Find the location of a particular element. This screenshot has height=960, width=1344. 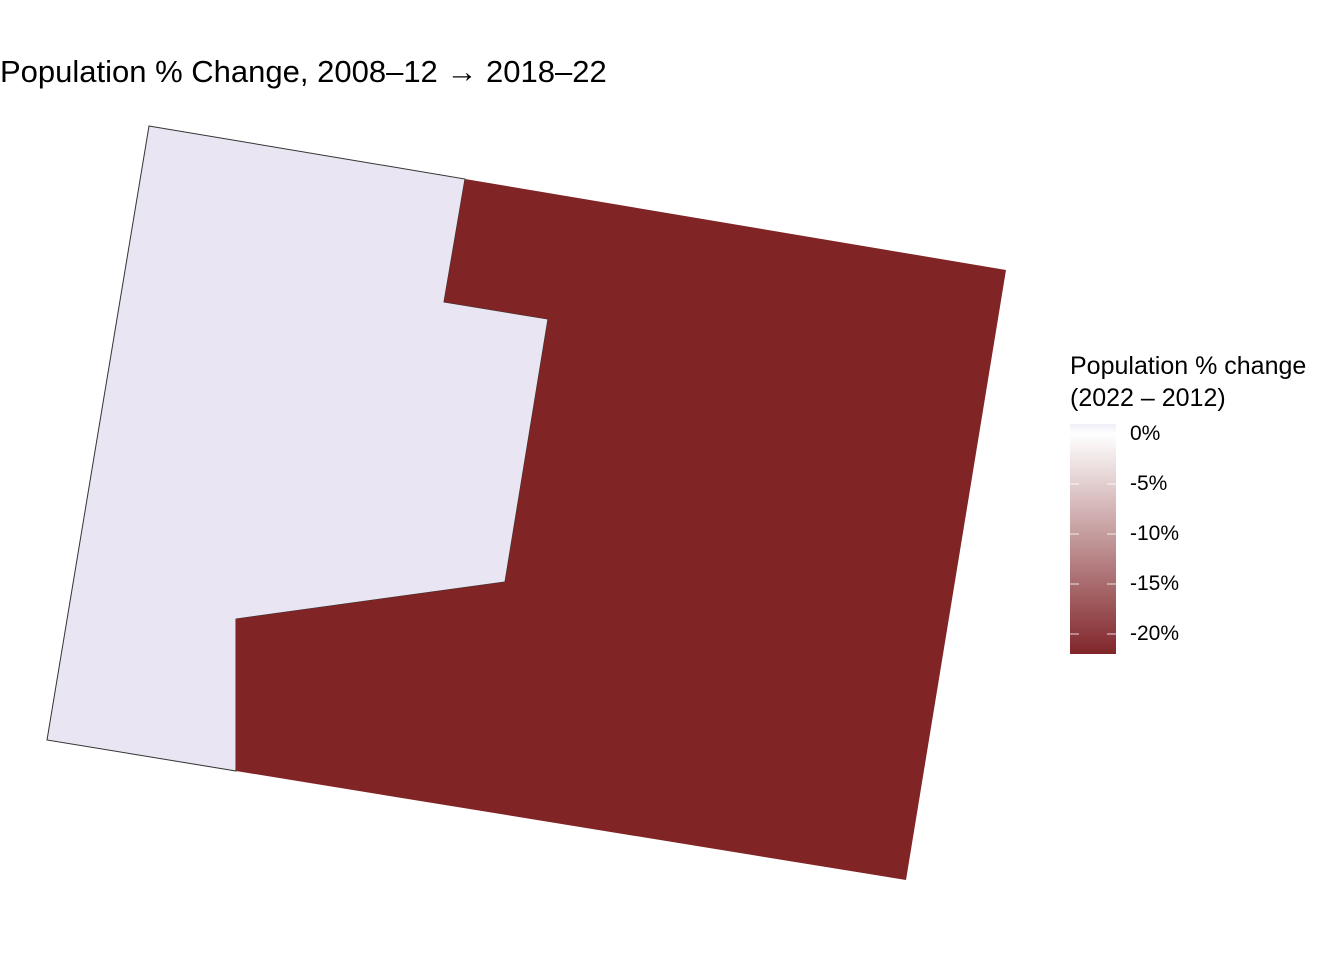

legend-title-line1: Population % change is located at coordinates (1188, 366).